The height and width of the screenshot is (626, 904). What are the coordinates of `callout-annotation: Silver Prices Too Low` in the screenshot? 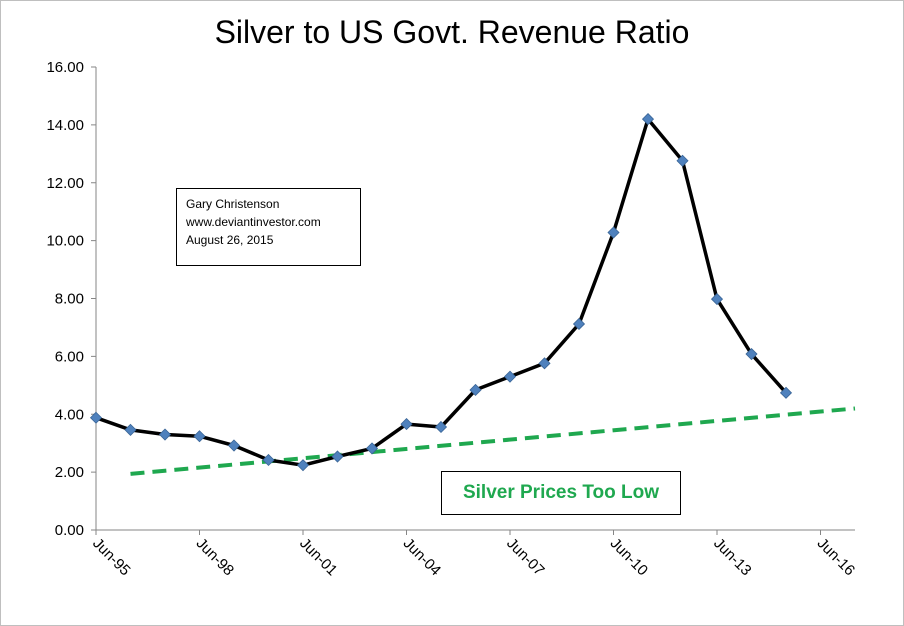 It's located at (561, 493).